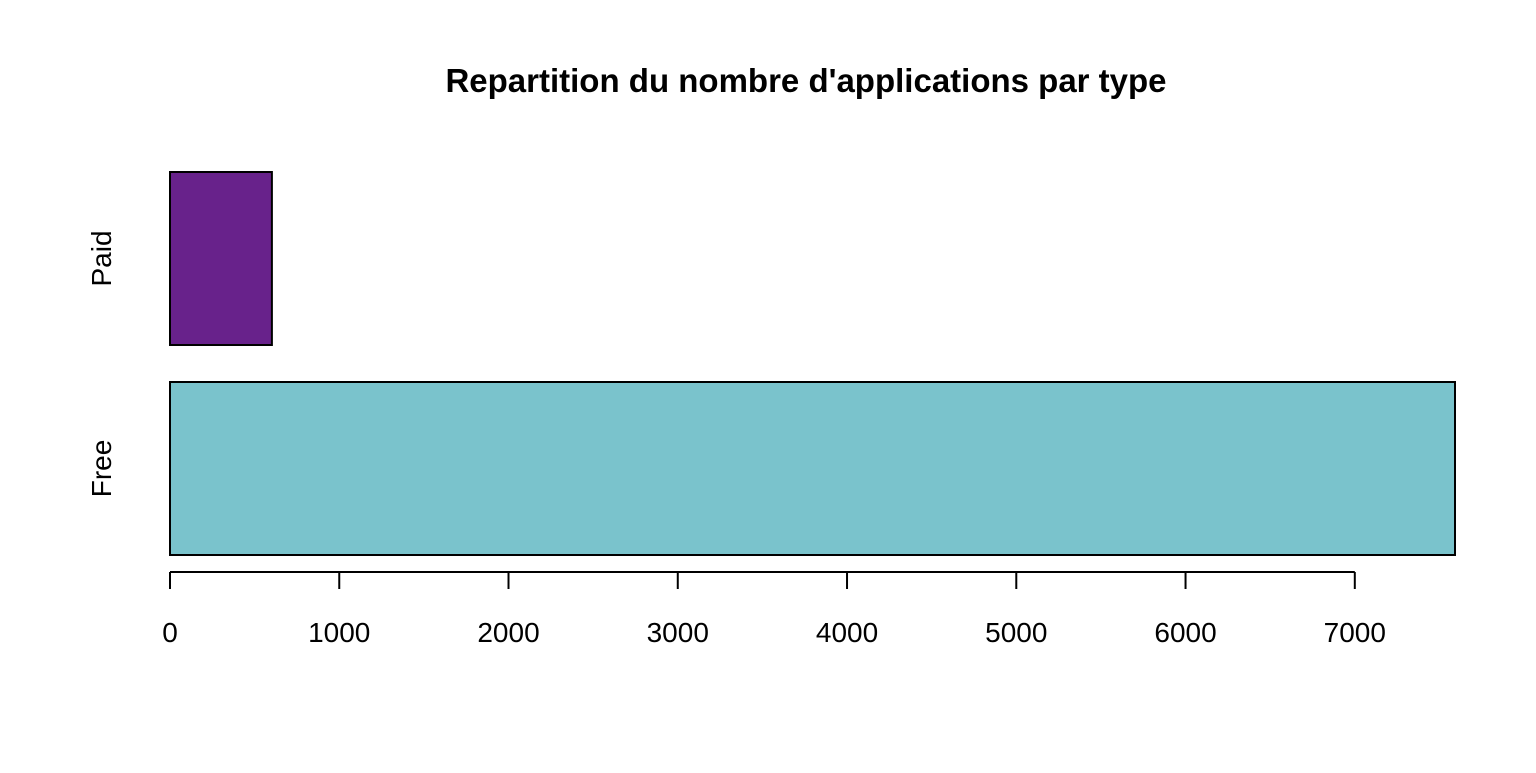  Describe the element at coordinates (774, 609) in the screenshot. I see `x-axis: 0 1000 2000 3000 4000 5000 6000 7000` at that location.